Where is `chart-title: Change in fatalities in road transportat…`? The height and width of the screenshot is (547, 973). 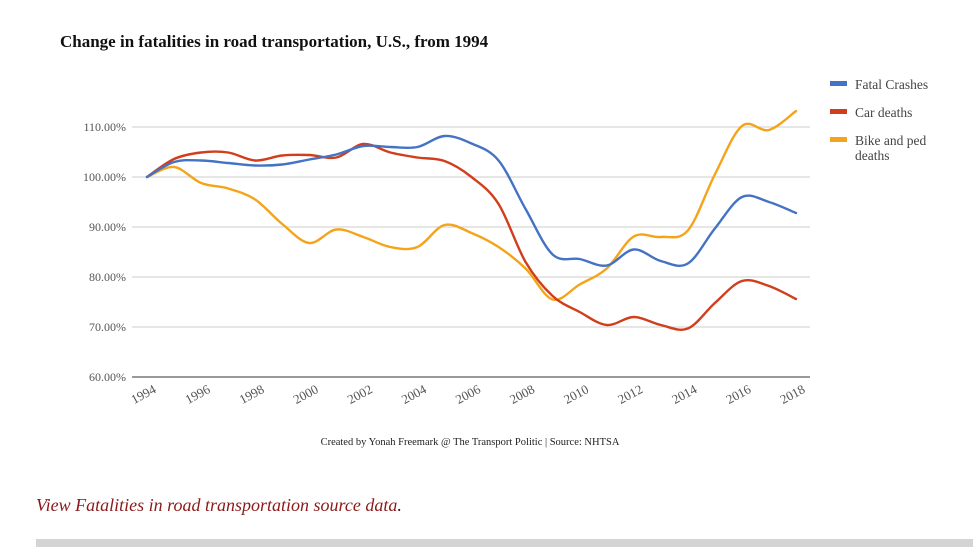 chart-title: Change in fatalities in road transportat… is located at coordinates (274, 41).